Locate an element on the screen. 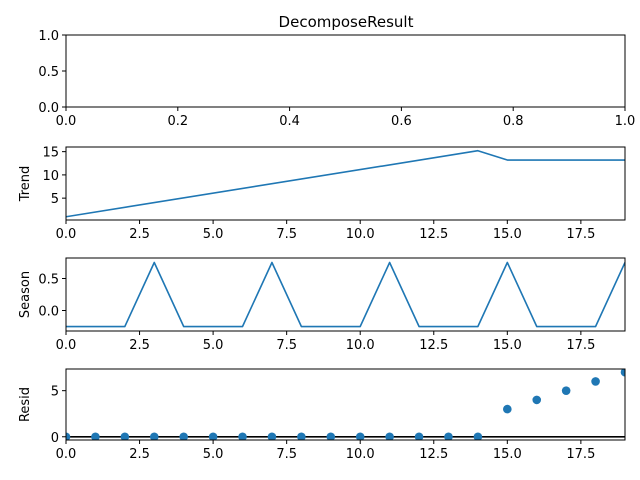 This screenshot has width=640, height=480. trend-x-tick-label: 5.0 is located at coordinates (213, 234).